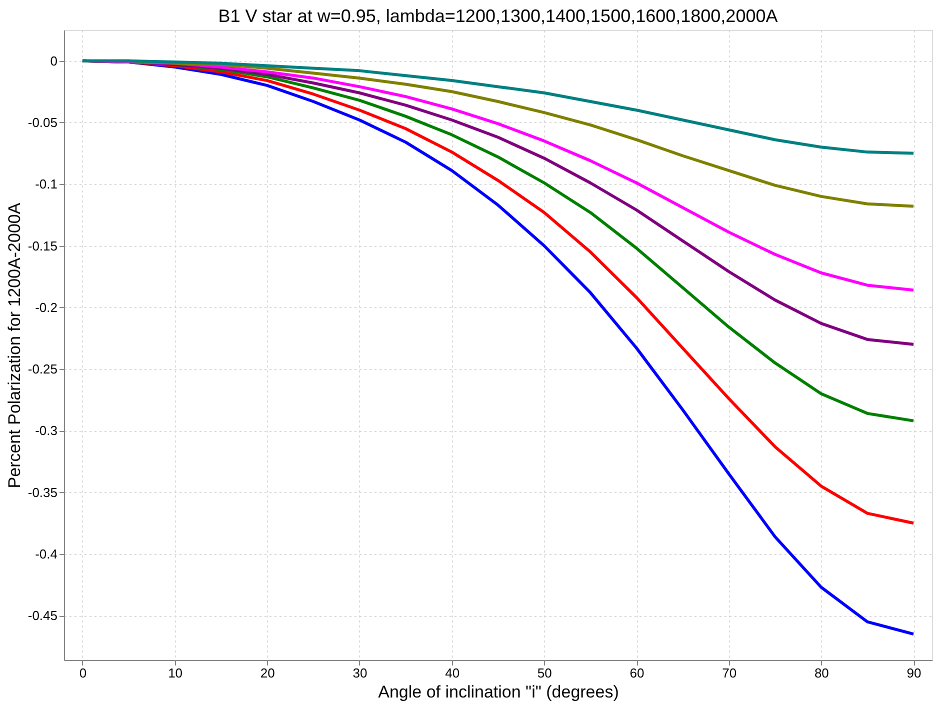 This screenshot has height=721, width=952. What do you see at coordinates (43, 492) in the screenshot?
I see `y-tick-label: -0.35` at bounding box center [43, 492].